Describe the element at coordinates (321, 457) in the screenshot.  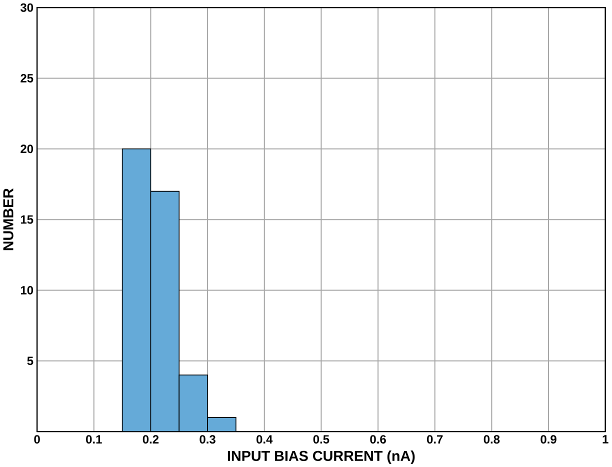
I see `x-axis-title: INPUT BIAS CURRENT (nA)` at that location.